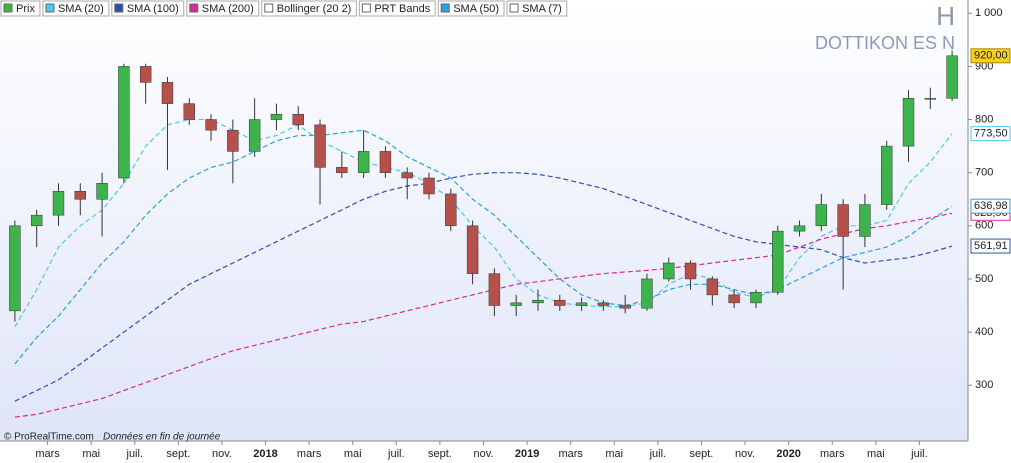 This screenshot has height=463, width=1011. What do you see at coordinates (984, 119) in the screenshot?
I see `y-tick-label: 800` at bounding box center [984, 119].